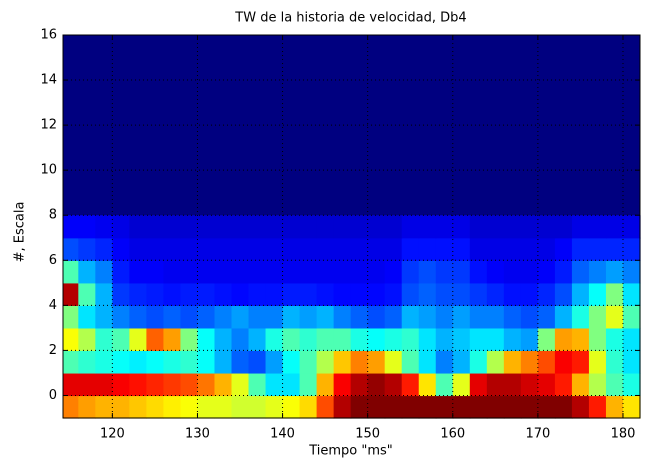 This screenshot has height=462, width=651. What do you see at coordinates (53, 260) in the screenshot?
I see `y-tick-label: 6` at bounding box center [53, 260].